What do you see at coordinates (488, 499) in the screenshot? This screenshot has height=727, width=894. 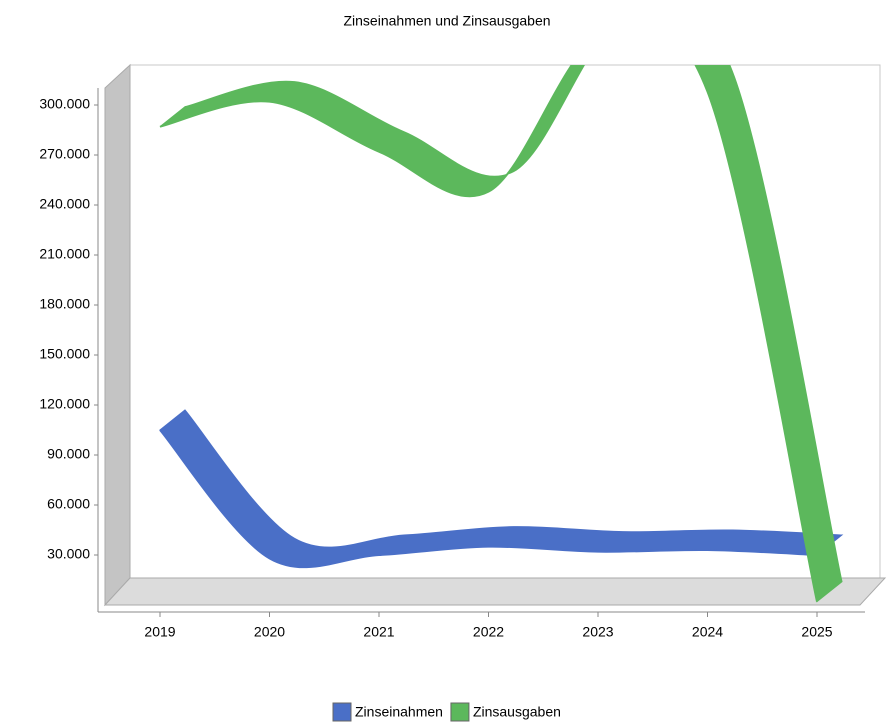 I see `line` at bounding box center [488, 499].